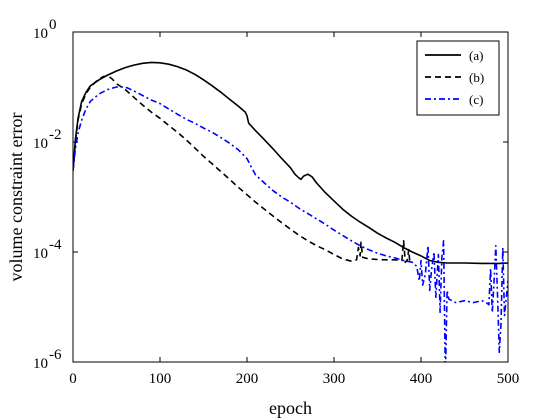  I want to click on x-tick-label: 0, so click(73, 379).